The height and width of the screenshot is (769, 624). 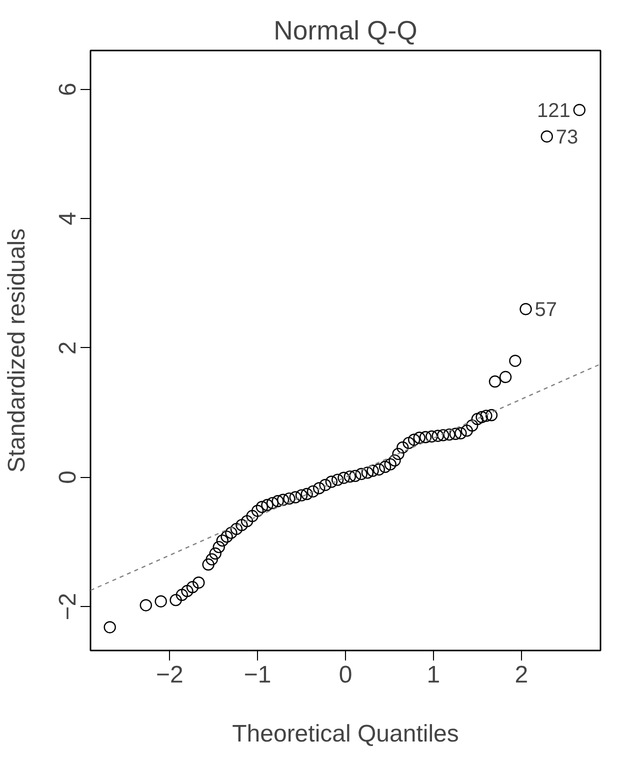 I want to click on chart-title: Normal Q-Q, so click(x=346, y=31).